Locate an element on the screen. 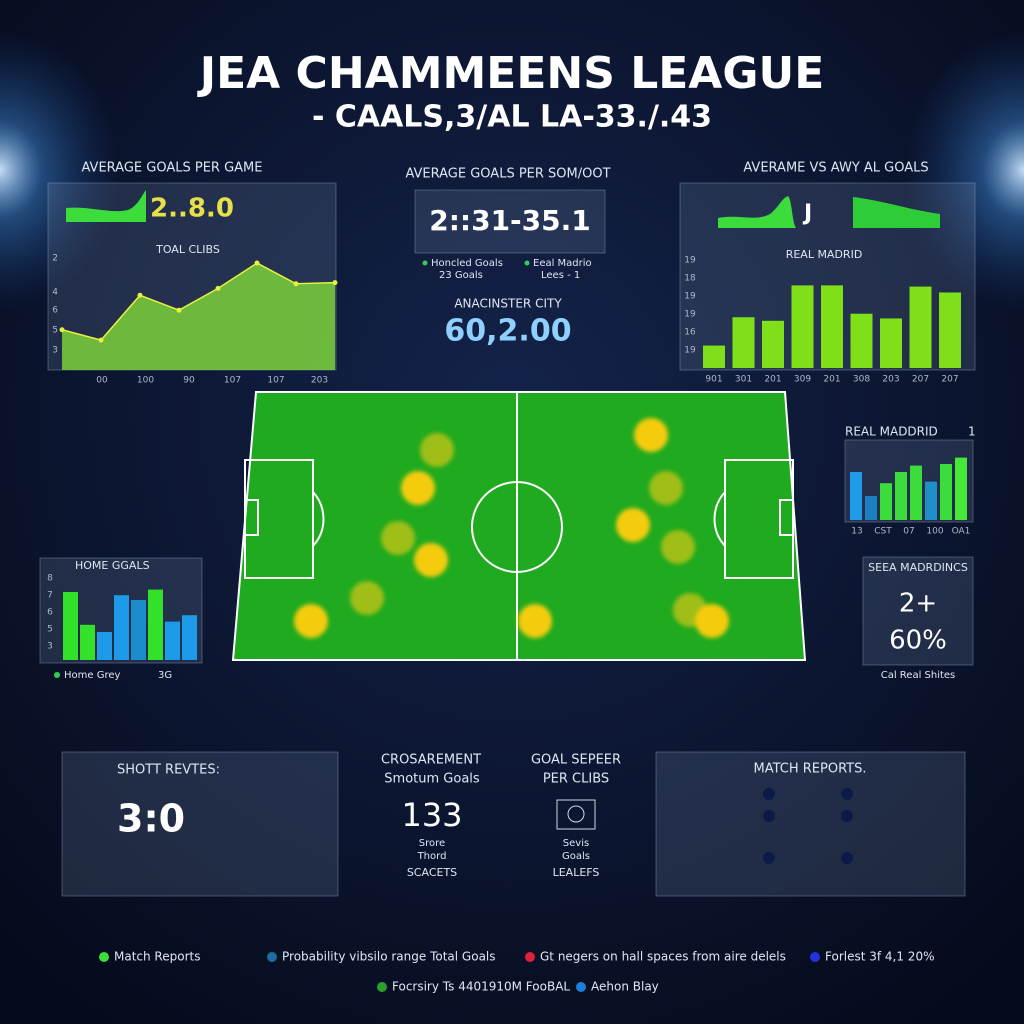  stat-label: CROSAREMENT is located at coordinates (431, 760).